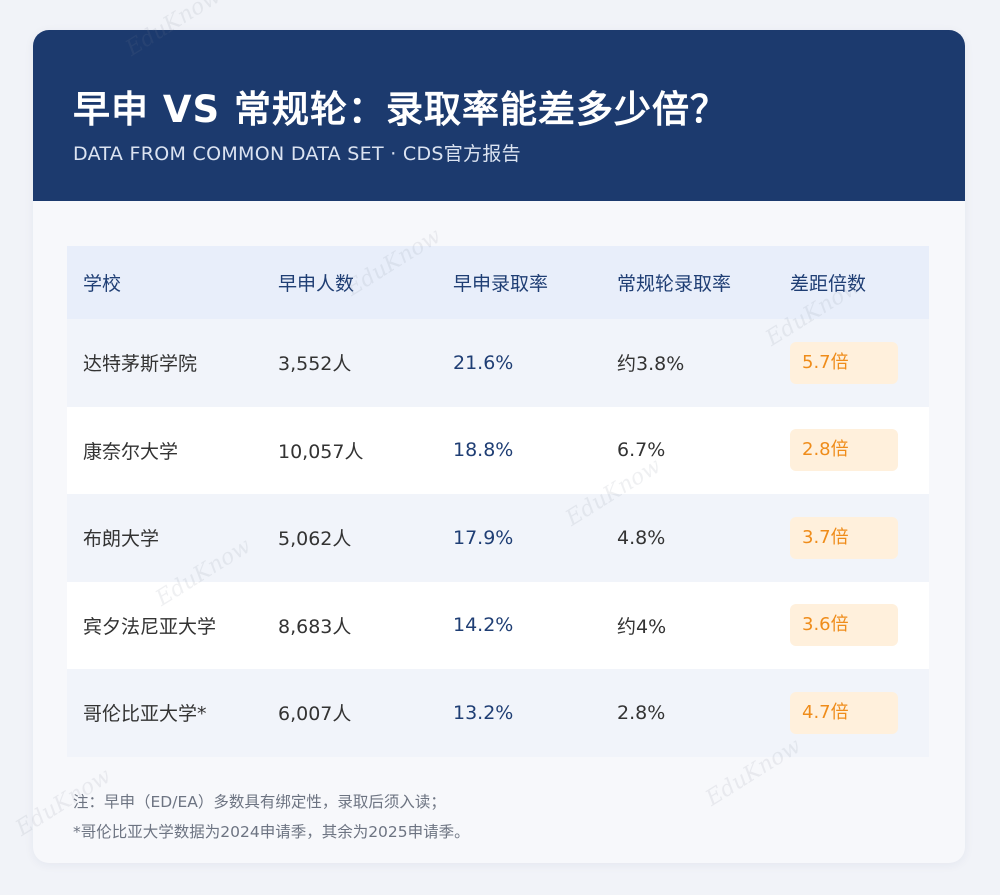 This screenshot has height=895, width=1000. What do you see at coordinates (121, 539) in the screenshot?
I see `school-name: 布朗大学` at bounding box center [121, 539].